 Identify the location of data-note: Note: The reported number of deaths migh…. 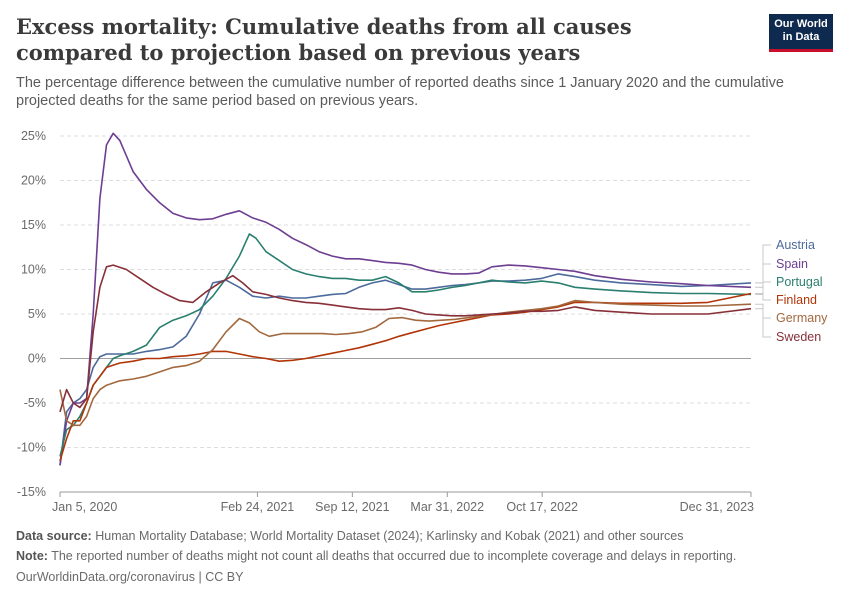
(376, 556).